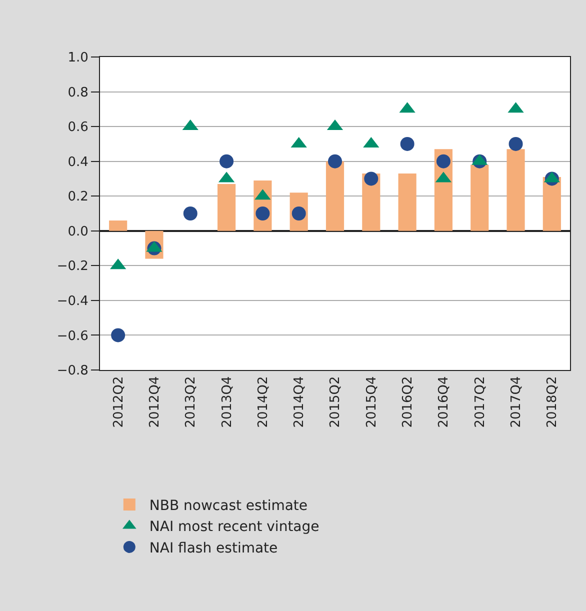 Image resolution: width=586 pixels, height=611 pixels. I want to click on legend-label: NBB nowcast estimate, so click(228, 506).